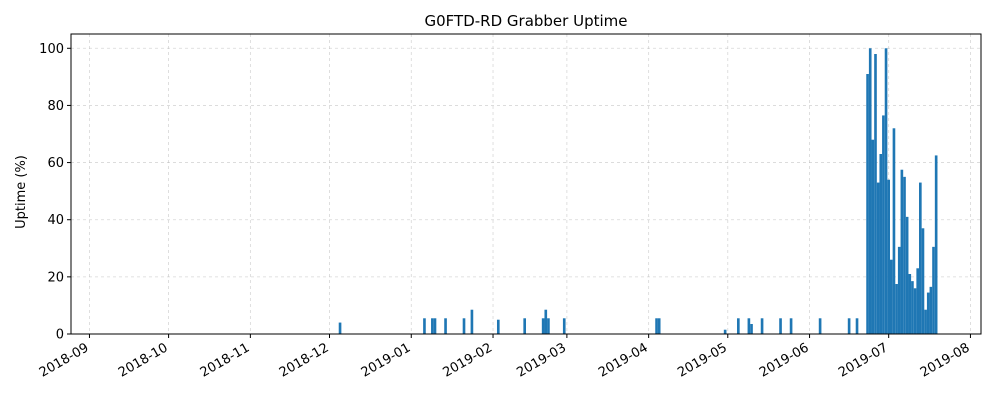  Describe the element at coordinates (863, 360) in the screenshot. I see `x-tick-label: 2019-07` at that location.